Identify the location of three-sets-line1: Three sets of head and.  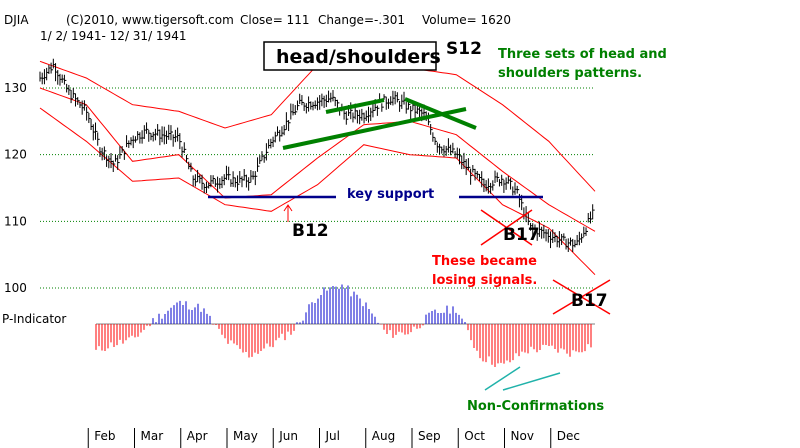
(582, 54).